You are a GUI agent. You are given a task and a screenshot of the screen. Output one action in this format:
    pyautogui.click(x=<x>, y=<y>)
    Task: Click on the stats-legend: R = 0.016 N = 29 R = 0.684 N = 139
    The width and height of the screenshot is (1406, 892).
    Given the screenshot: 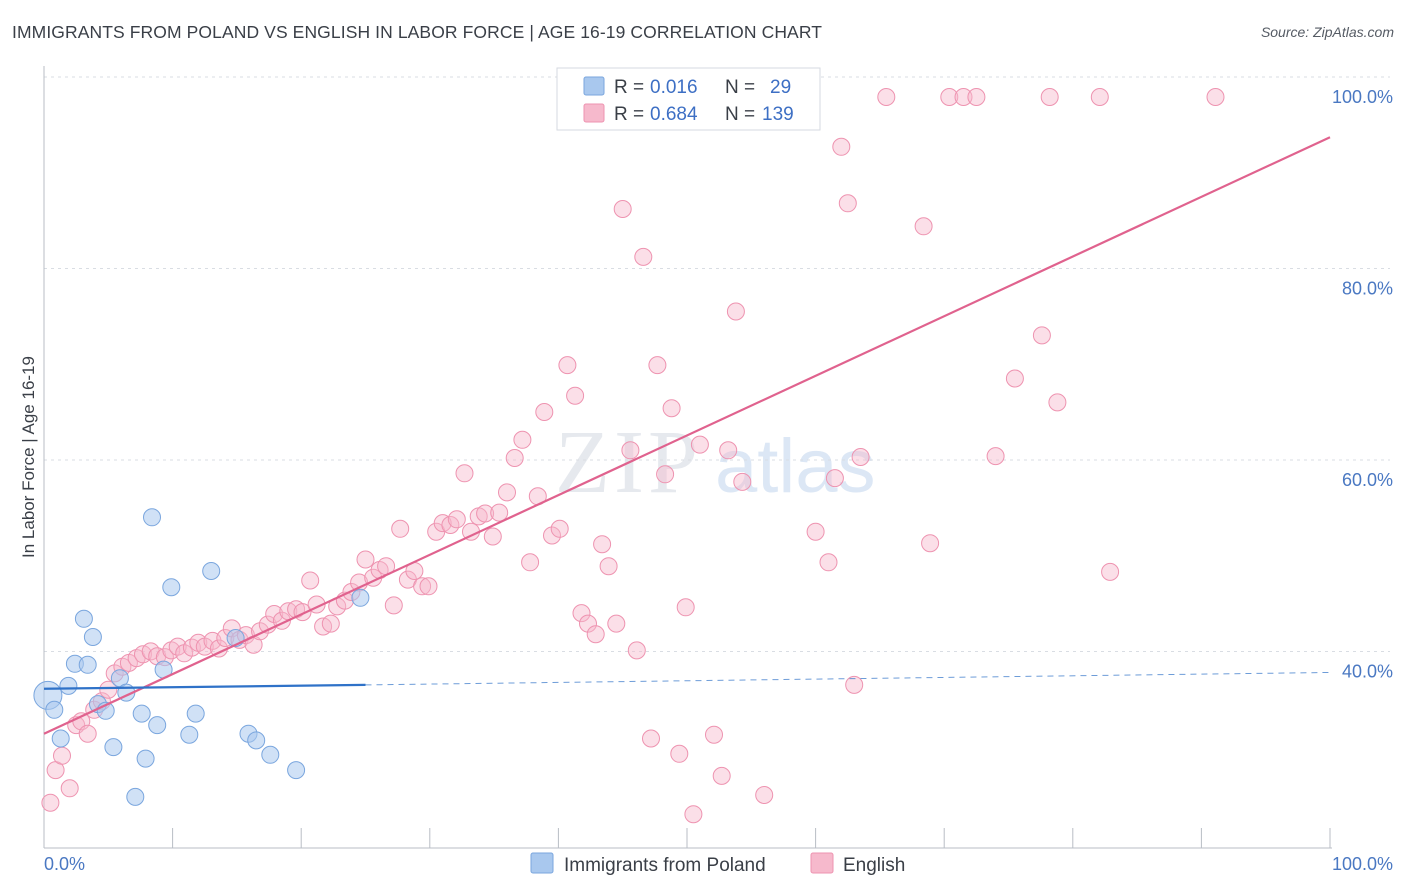 What is the action you would take?
    pyautogui.click(x=688, y=99)
    